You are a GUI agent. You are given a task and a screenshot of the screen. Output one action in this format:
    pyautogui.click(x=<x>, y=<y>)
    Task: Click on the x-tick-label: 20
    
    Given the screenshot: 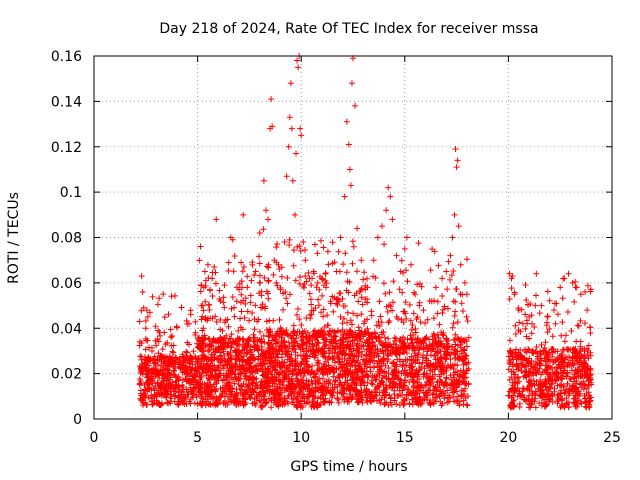 What is the action you would take?
    pyautogui.click(x=508, y=438)
    